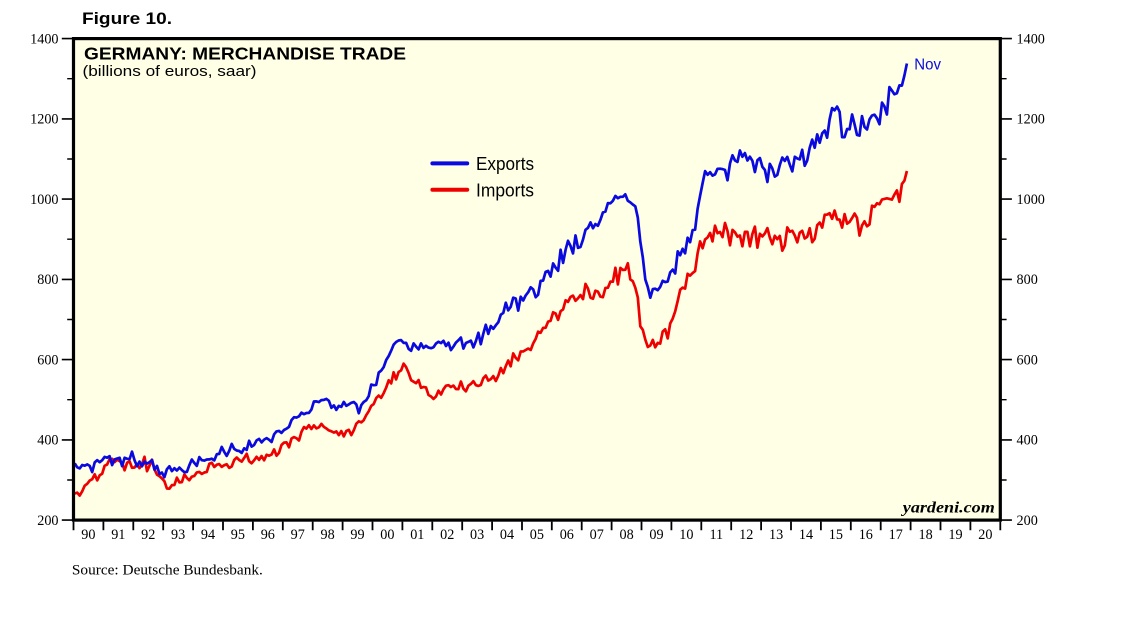  What do you see at coordinates (597, 535) in the screenshot?
I see `svg-text: 07` at bounding box center [597, 535].